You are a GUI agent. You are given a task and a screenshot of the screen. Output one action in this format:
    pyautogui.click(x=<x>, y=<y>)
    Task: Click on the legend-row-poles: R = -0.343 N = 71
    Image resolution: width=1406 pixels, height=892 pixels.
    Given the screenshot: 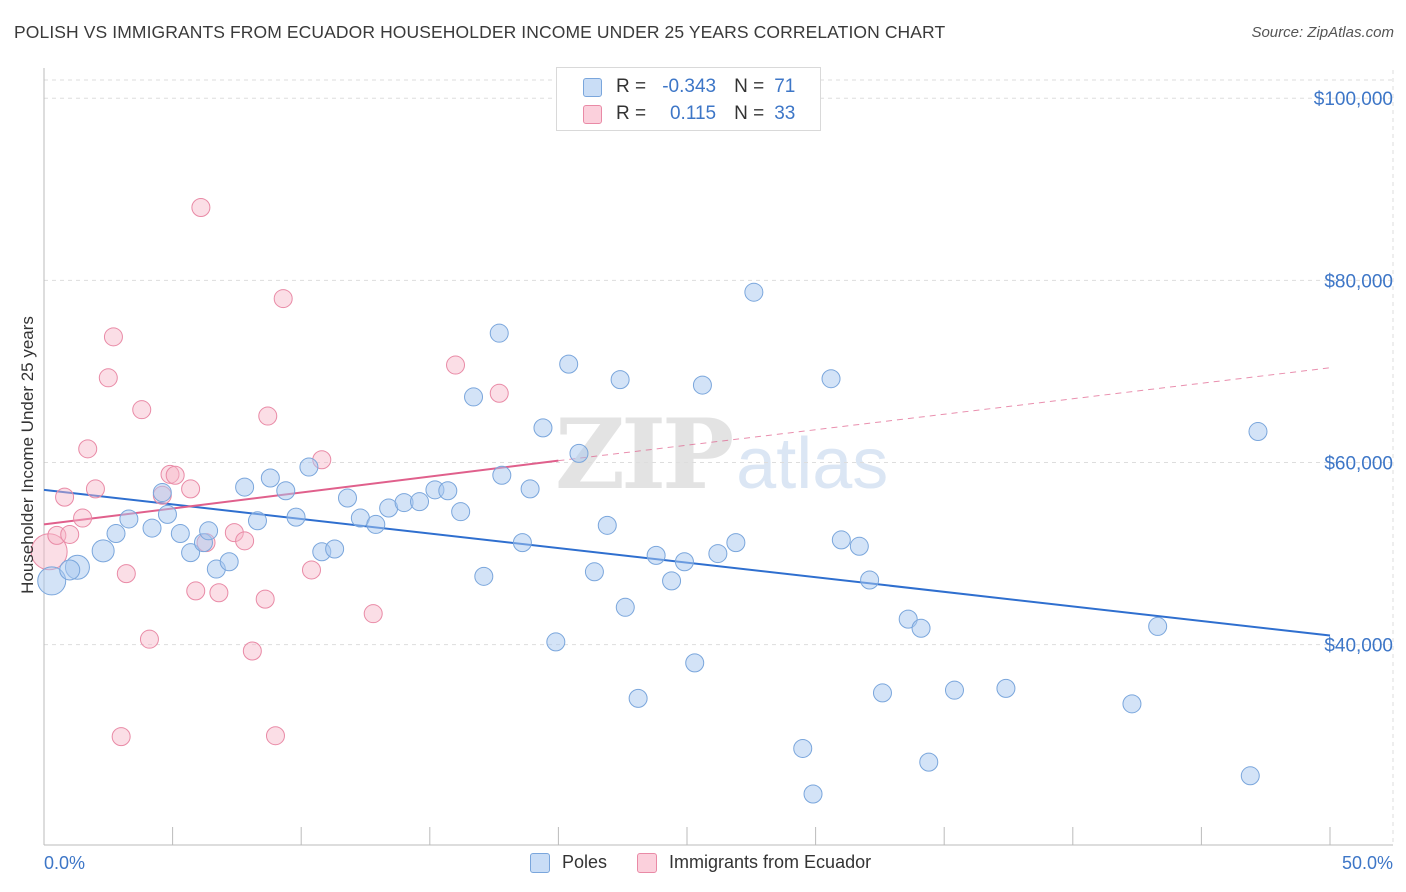 What is the action you would take?
    pyautogui.click(x=689, y=87)
    